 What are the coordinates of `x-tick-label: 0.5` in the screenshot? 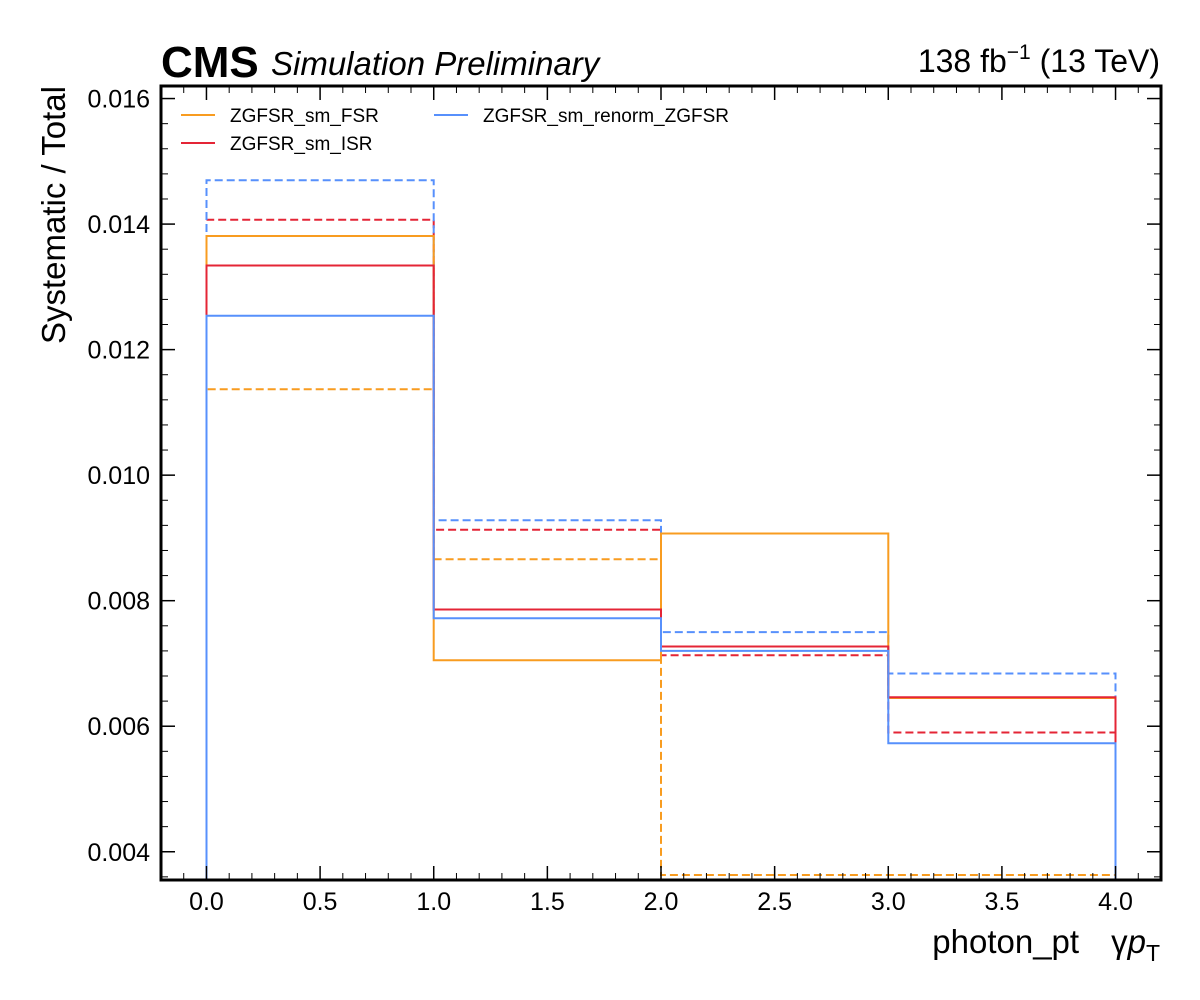 It's located at (320, 902).